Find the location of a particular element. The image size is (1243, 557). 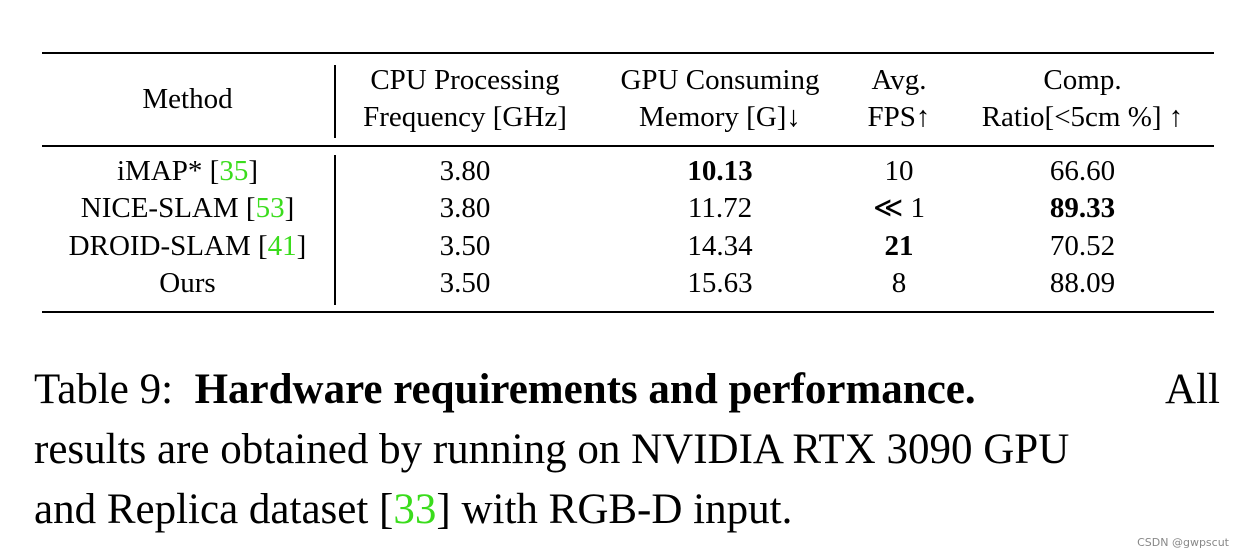

table-row-method: Ours is located at coordinates (187, 283).